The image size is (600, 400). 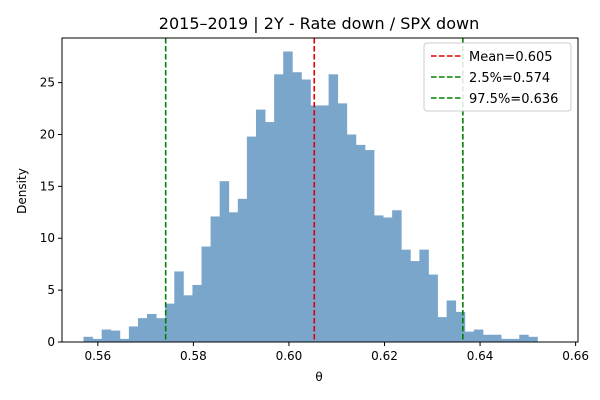 What do you see at coordinates (575, 356) in the screenshot?
I see `x-tick-label: 0.66` at bounding box center [575, 356].